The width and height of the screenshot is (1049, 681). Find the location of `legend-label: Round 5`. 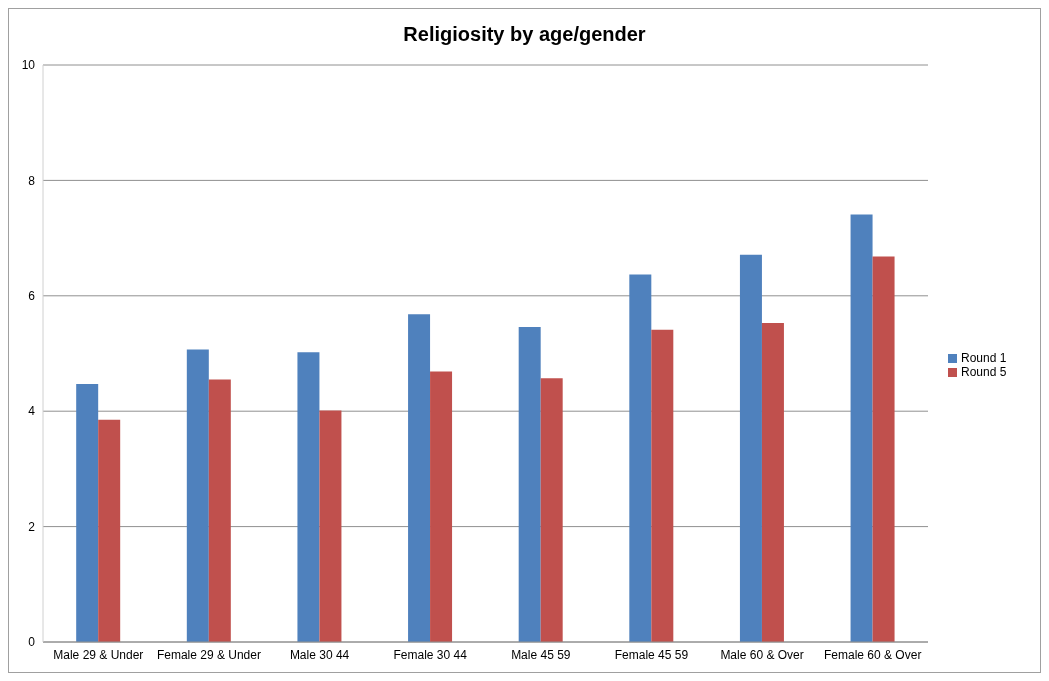

legend-label: Round 5 is located at coordinates (984, 371).